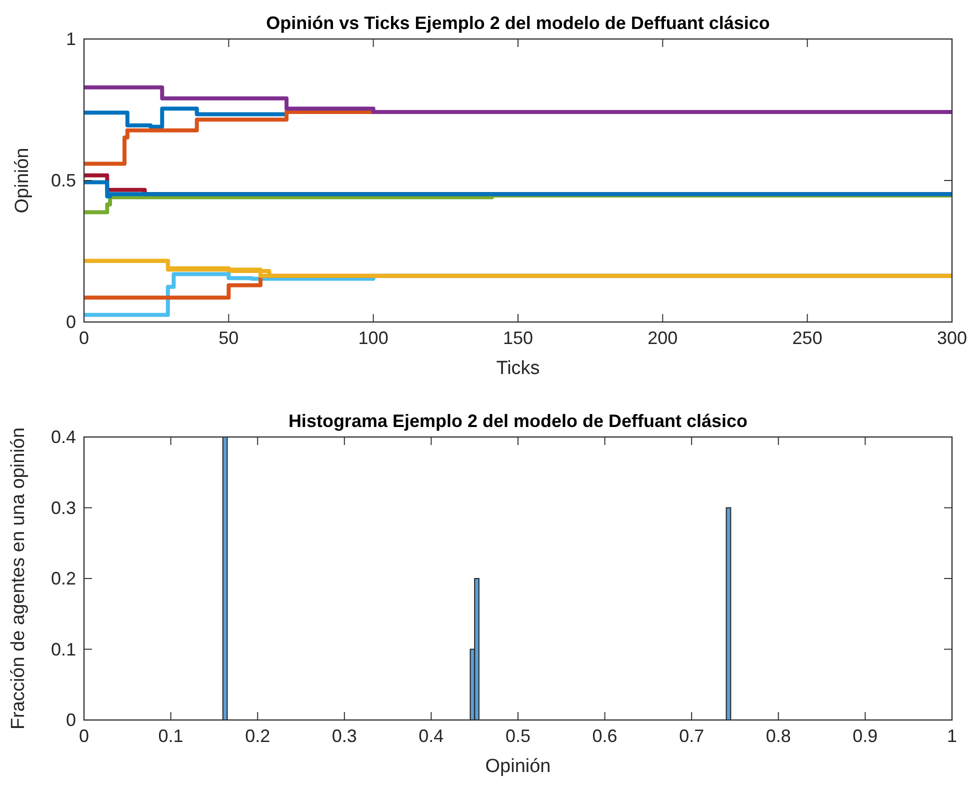 Image resolution: width=977 pixels, height=798 pixels. I want to click on y-tick-label: 0.1, so click(63, 649).